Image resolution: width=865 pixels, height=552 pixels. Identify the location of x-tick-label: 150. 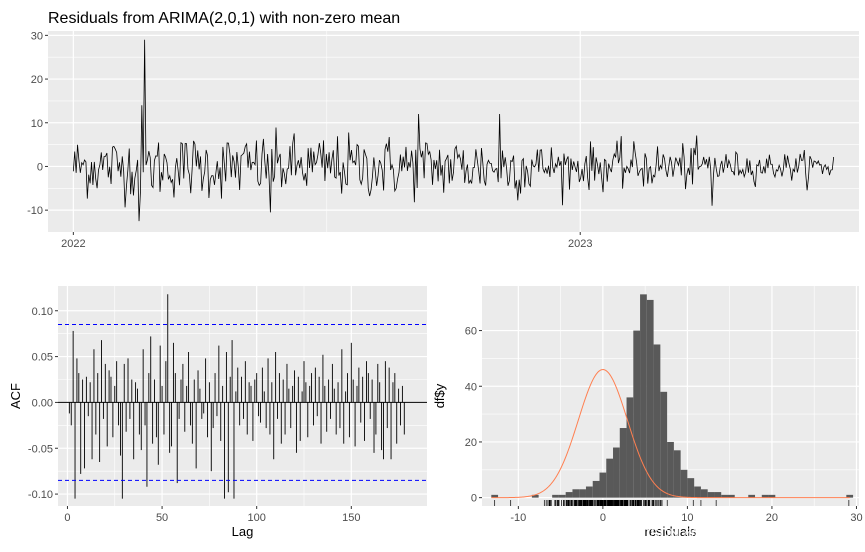
(351, 518).